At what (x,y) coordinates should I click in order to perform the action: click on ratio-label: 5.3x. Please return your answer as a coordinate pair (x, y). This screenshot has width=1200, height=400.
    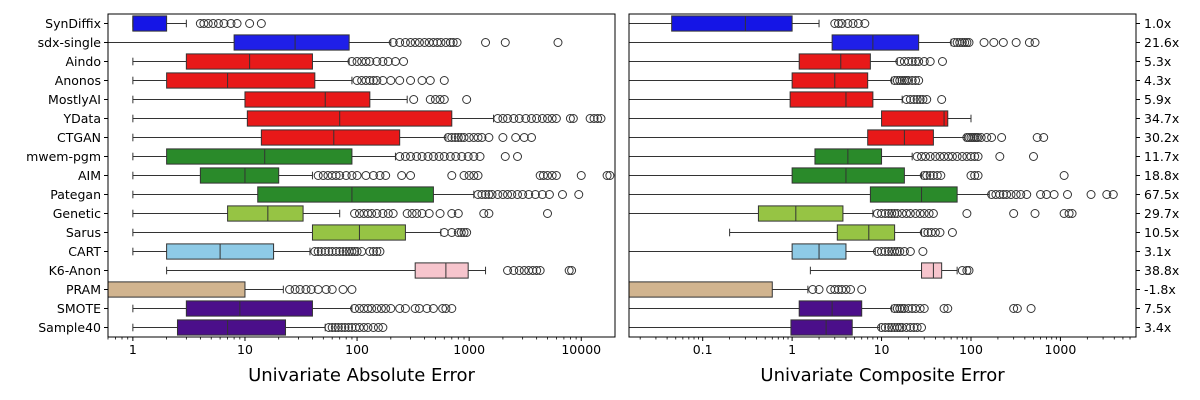
    Looking at the image, I should click on (1157, 61).